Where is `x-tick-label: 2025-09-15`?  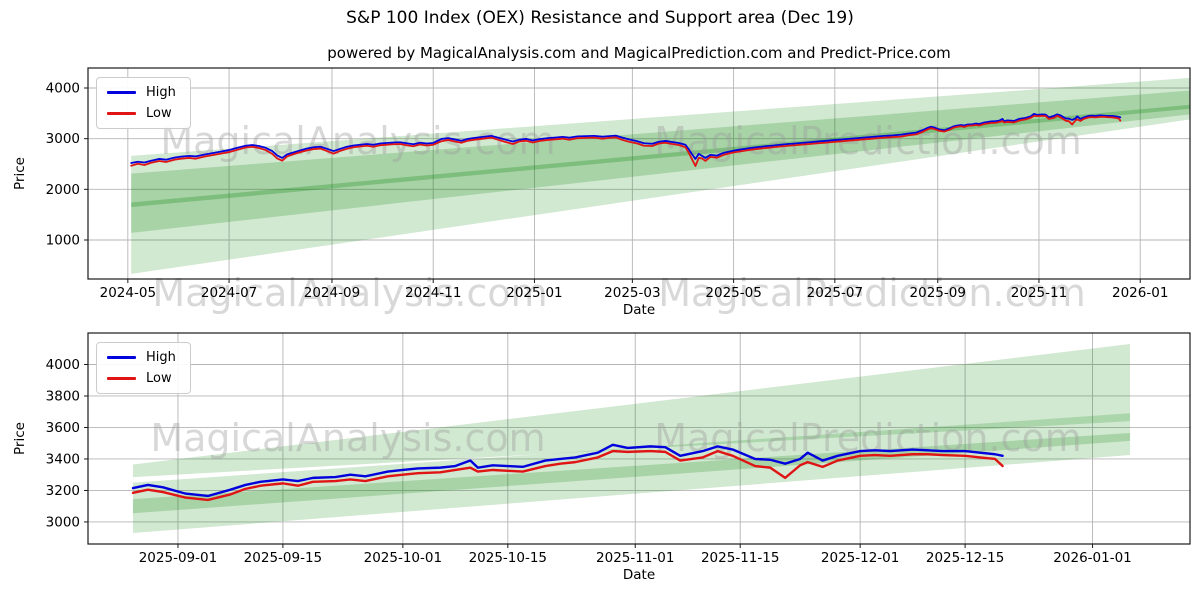 x-tick-label: 2025-09-15 is located at coordinates (283, 558).